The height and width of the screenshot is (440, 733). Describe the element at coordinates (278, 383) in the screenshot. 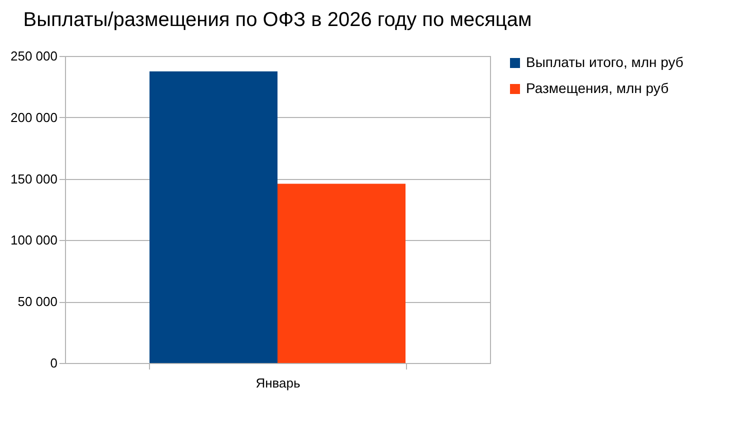

I see `x-tick-label: Январь` at that location.